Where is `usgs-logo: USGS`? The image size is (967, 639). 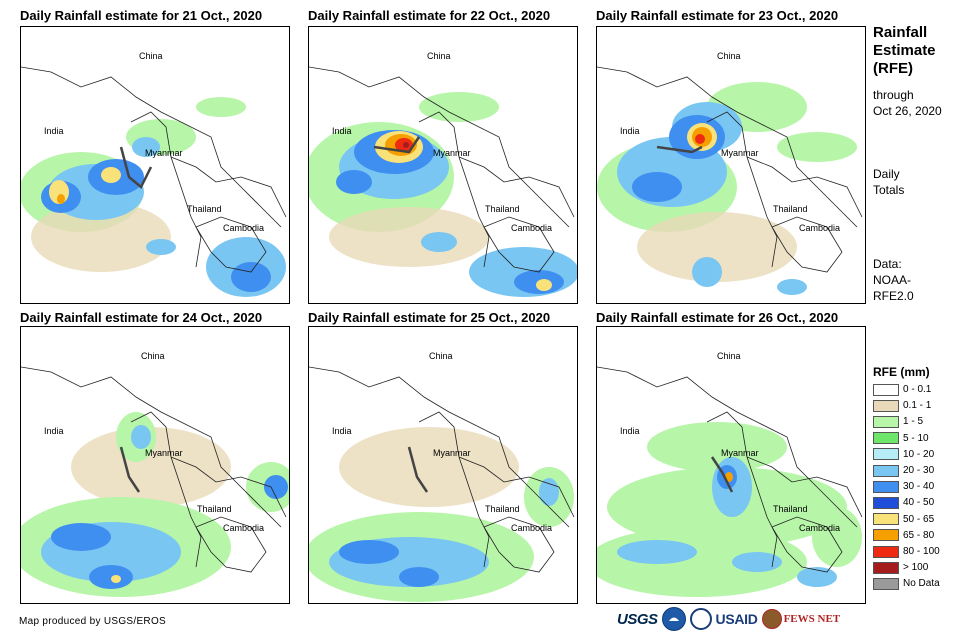 usgs-logo: USGS is located at coordinates (637, 619).